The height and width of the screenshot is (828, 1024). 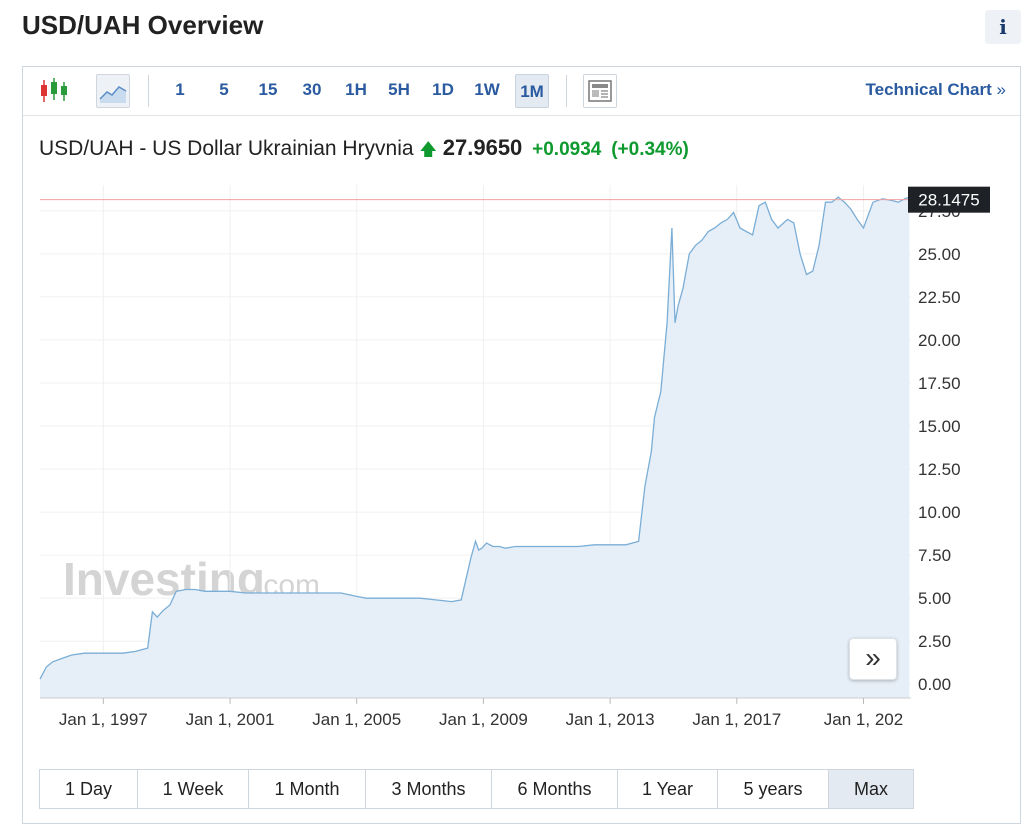 What do you see at coordinates (939, 254) in the screenshot?
I see `y-tick-label: 25.00` at bounding box center [939, 254].